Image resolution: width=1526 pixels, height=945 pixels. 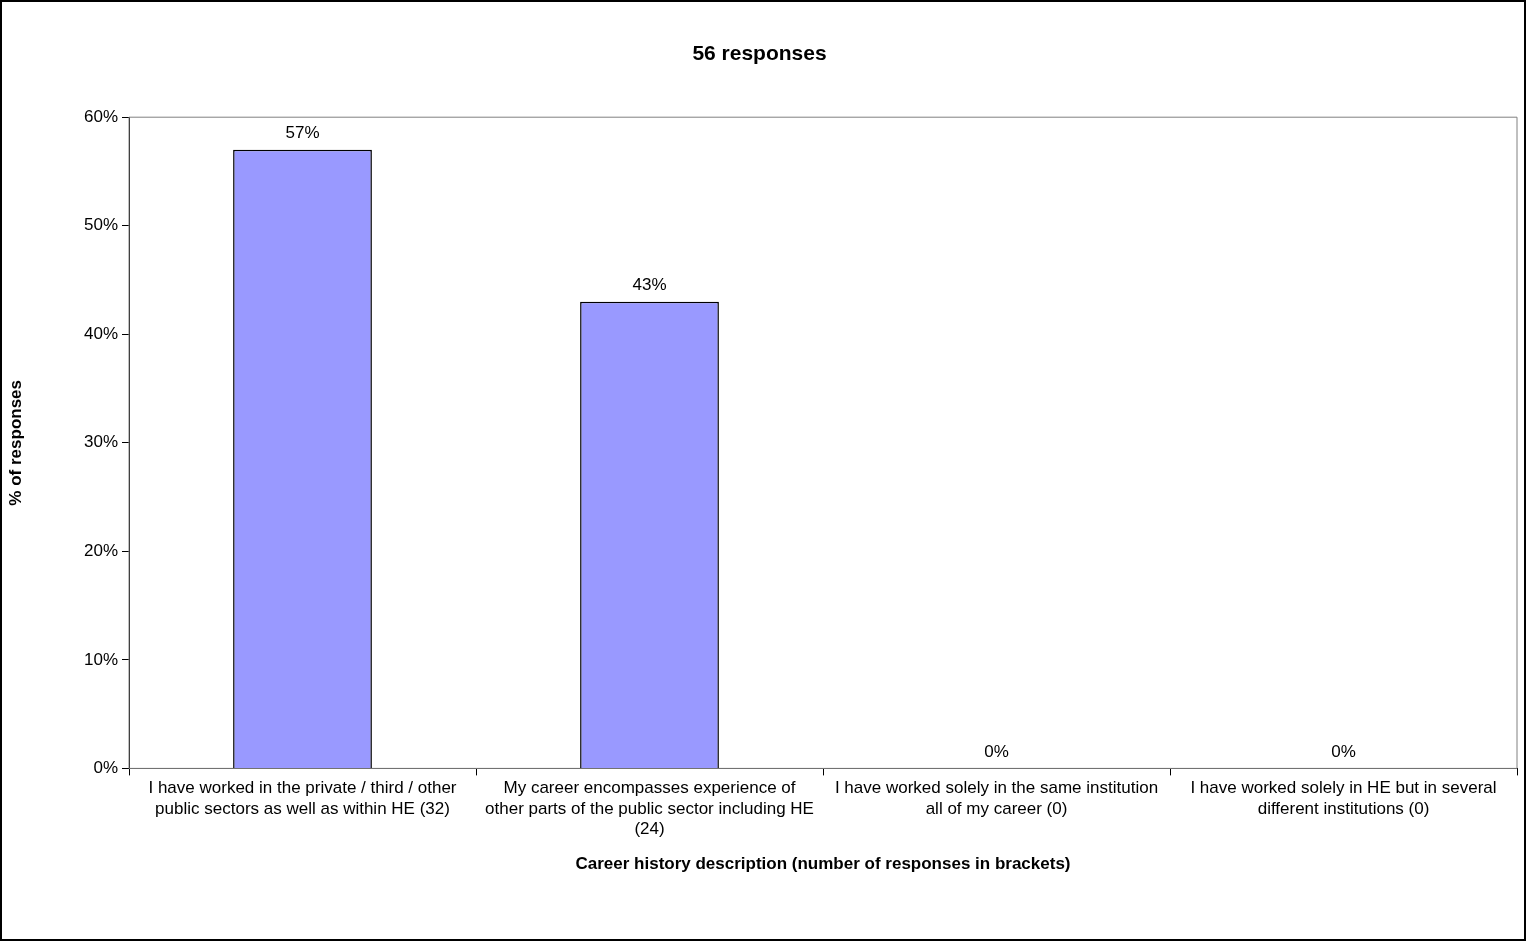 I want to click on x-tick-label: I have worked in the private / third / other public sectors as well as within HE (32), so click(x=302, y=798).